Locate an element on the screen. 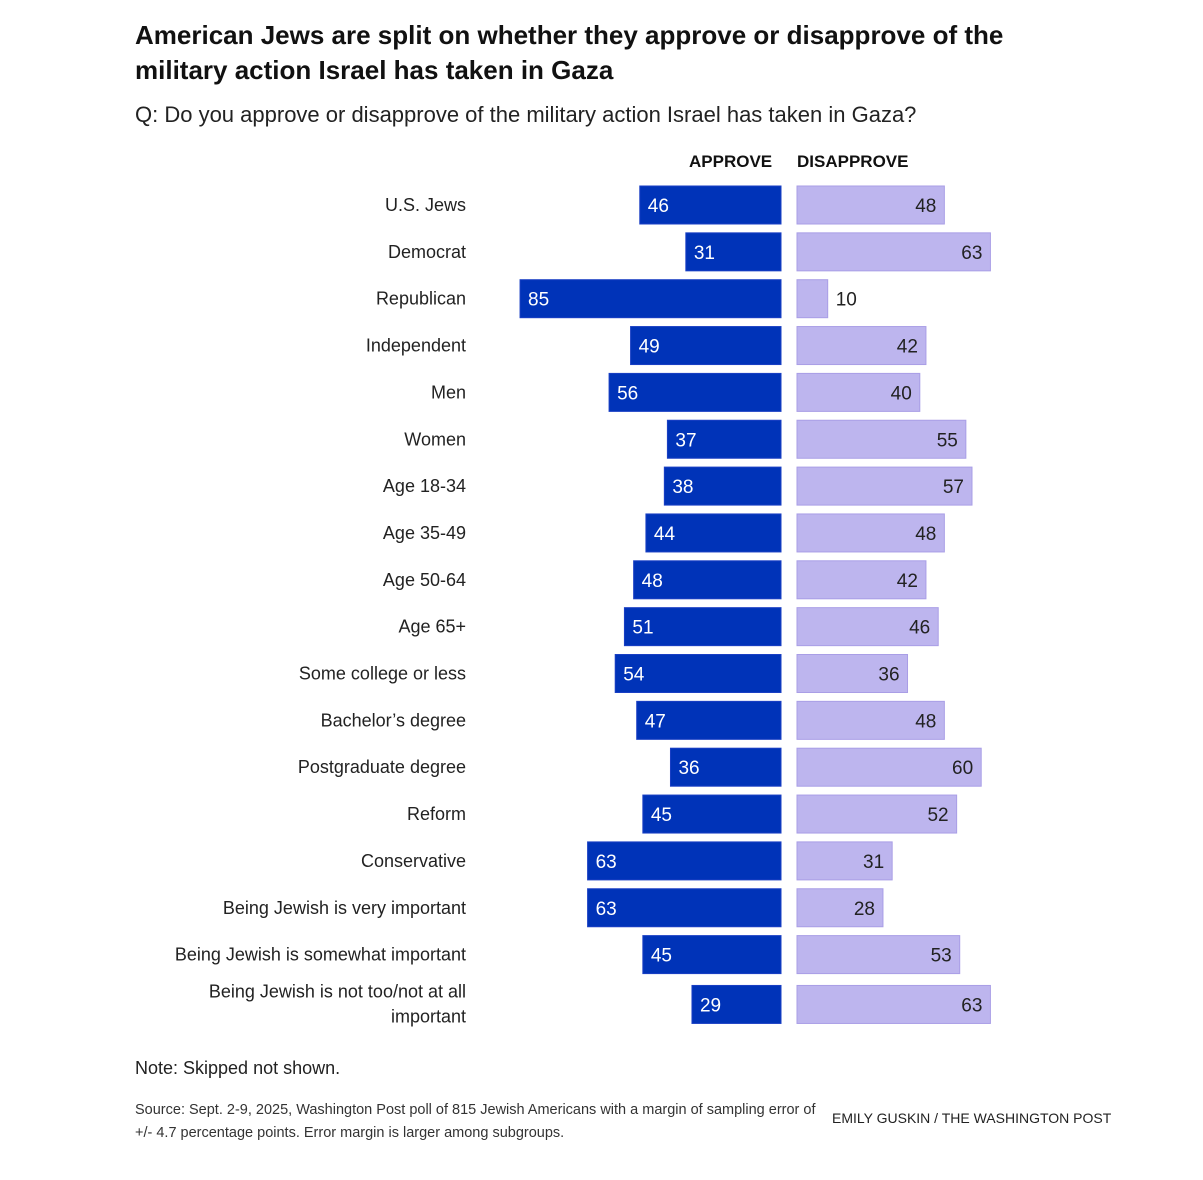  approve-value-label: 31 is located at coordinates (704, 253).